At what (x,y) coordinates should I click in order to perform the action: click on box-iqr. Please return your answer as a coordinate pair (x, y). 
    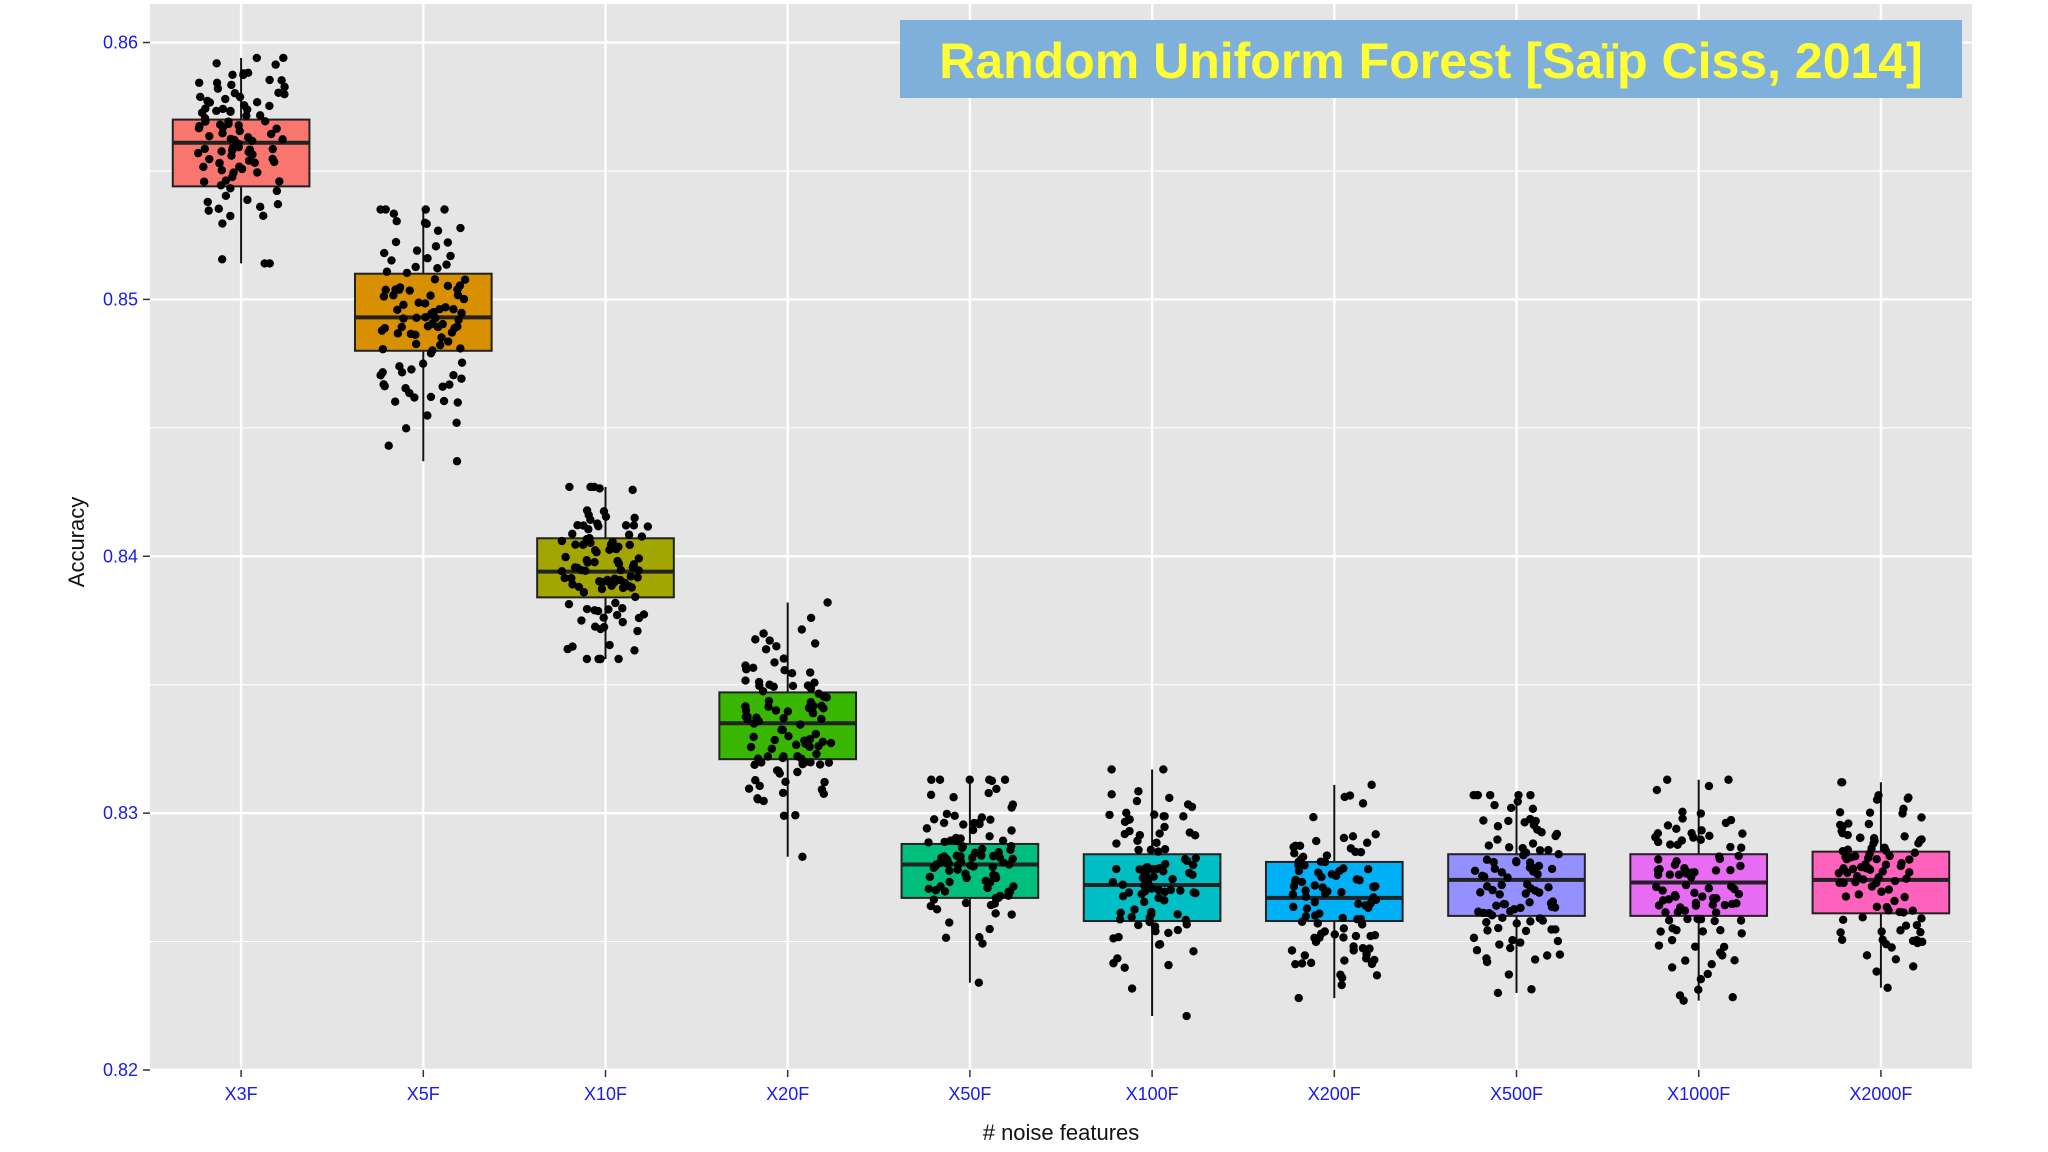
    Looking at the image, I should click on (1881, 882).